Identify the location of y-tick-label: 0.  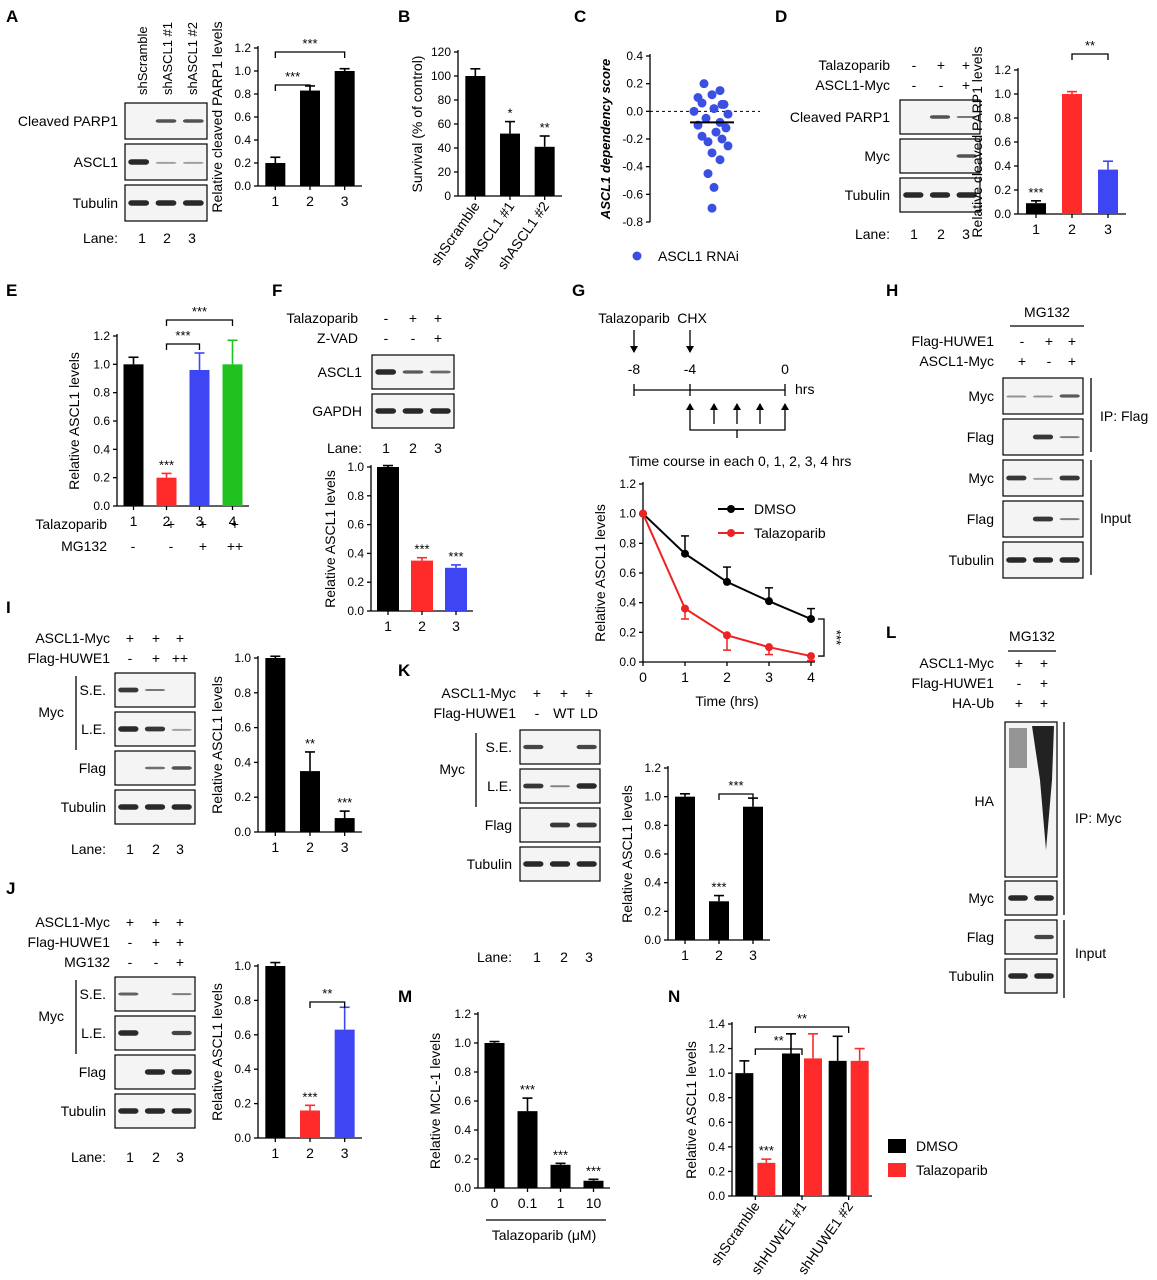
(447, 196).